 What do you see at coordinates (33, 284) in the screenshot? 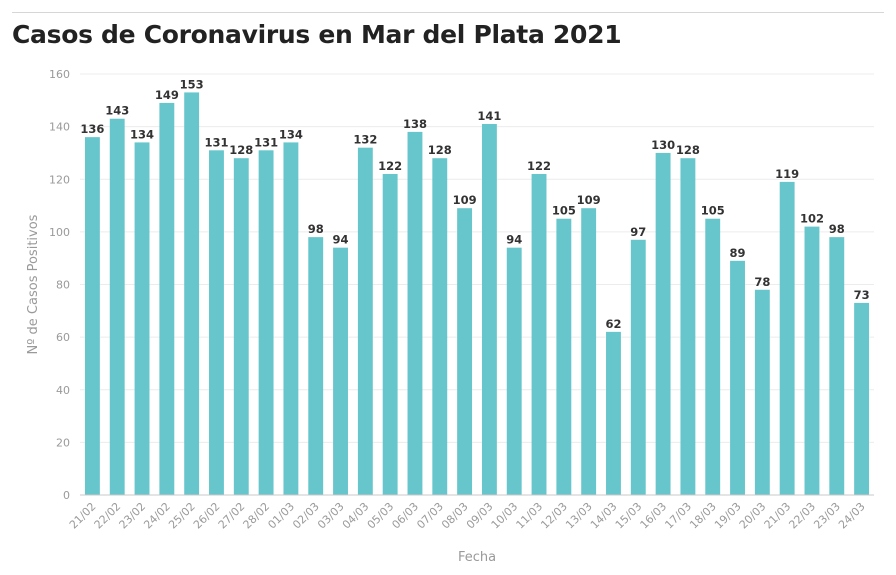
I see `y-axis-title: Nº de Casos Positivos` at bounding box center [33, 284].